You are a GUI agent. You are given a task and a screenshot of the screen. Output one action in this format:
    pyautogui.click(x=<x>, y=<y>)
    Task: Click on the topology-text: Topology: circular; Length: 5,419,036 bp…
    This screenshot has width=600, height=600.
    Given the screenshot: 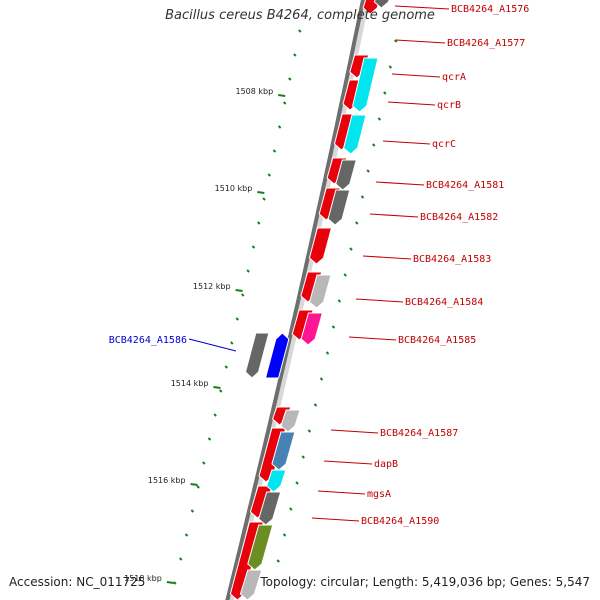 What is the action you would take?
    pyautogui.click(x=425, y=582)
    